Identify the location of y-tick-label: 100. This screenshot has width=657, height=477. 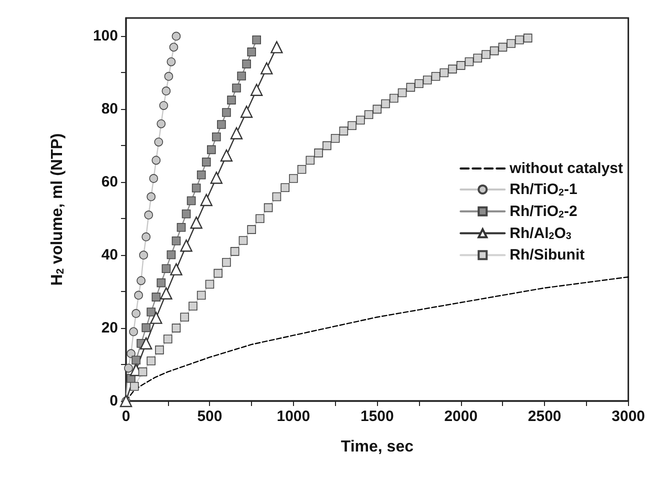
(105, 36).